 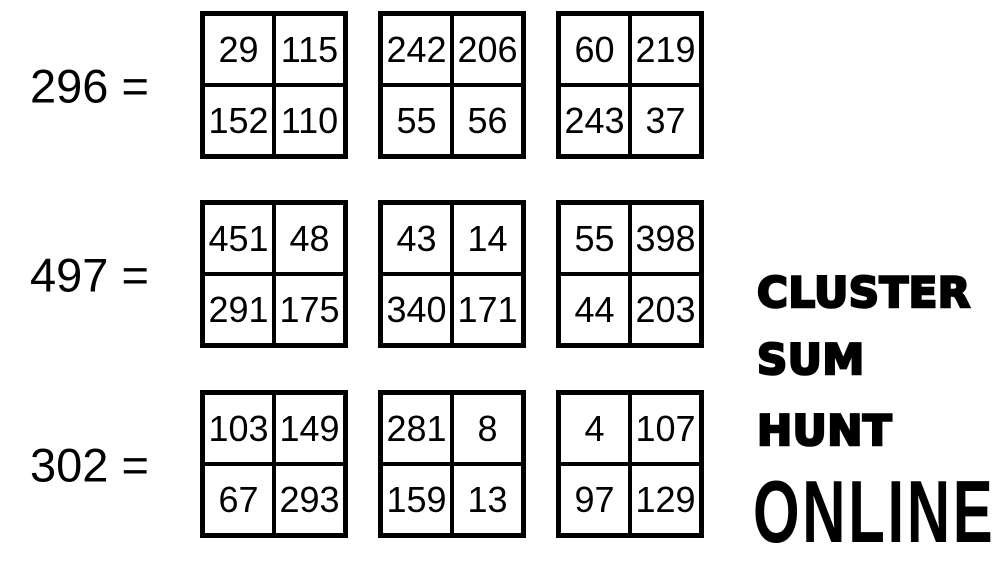 I want to click on grid-cell: 67, so click(x=238, y=499).